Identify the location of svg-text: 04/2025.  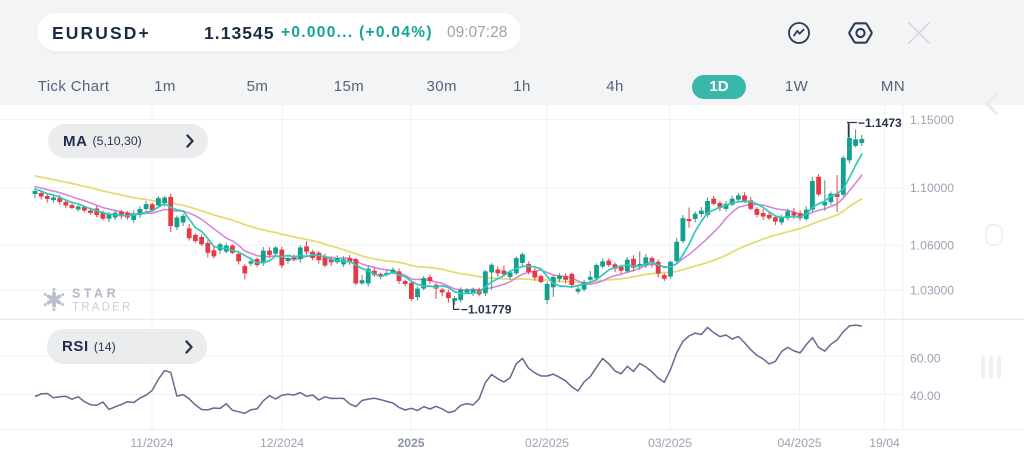
(799, 443).